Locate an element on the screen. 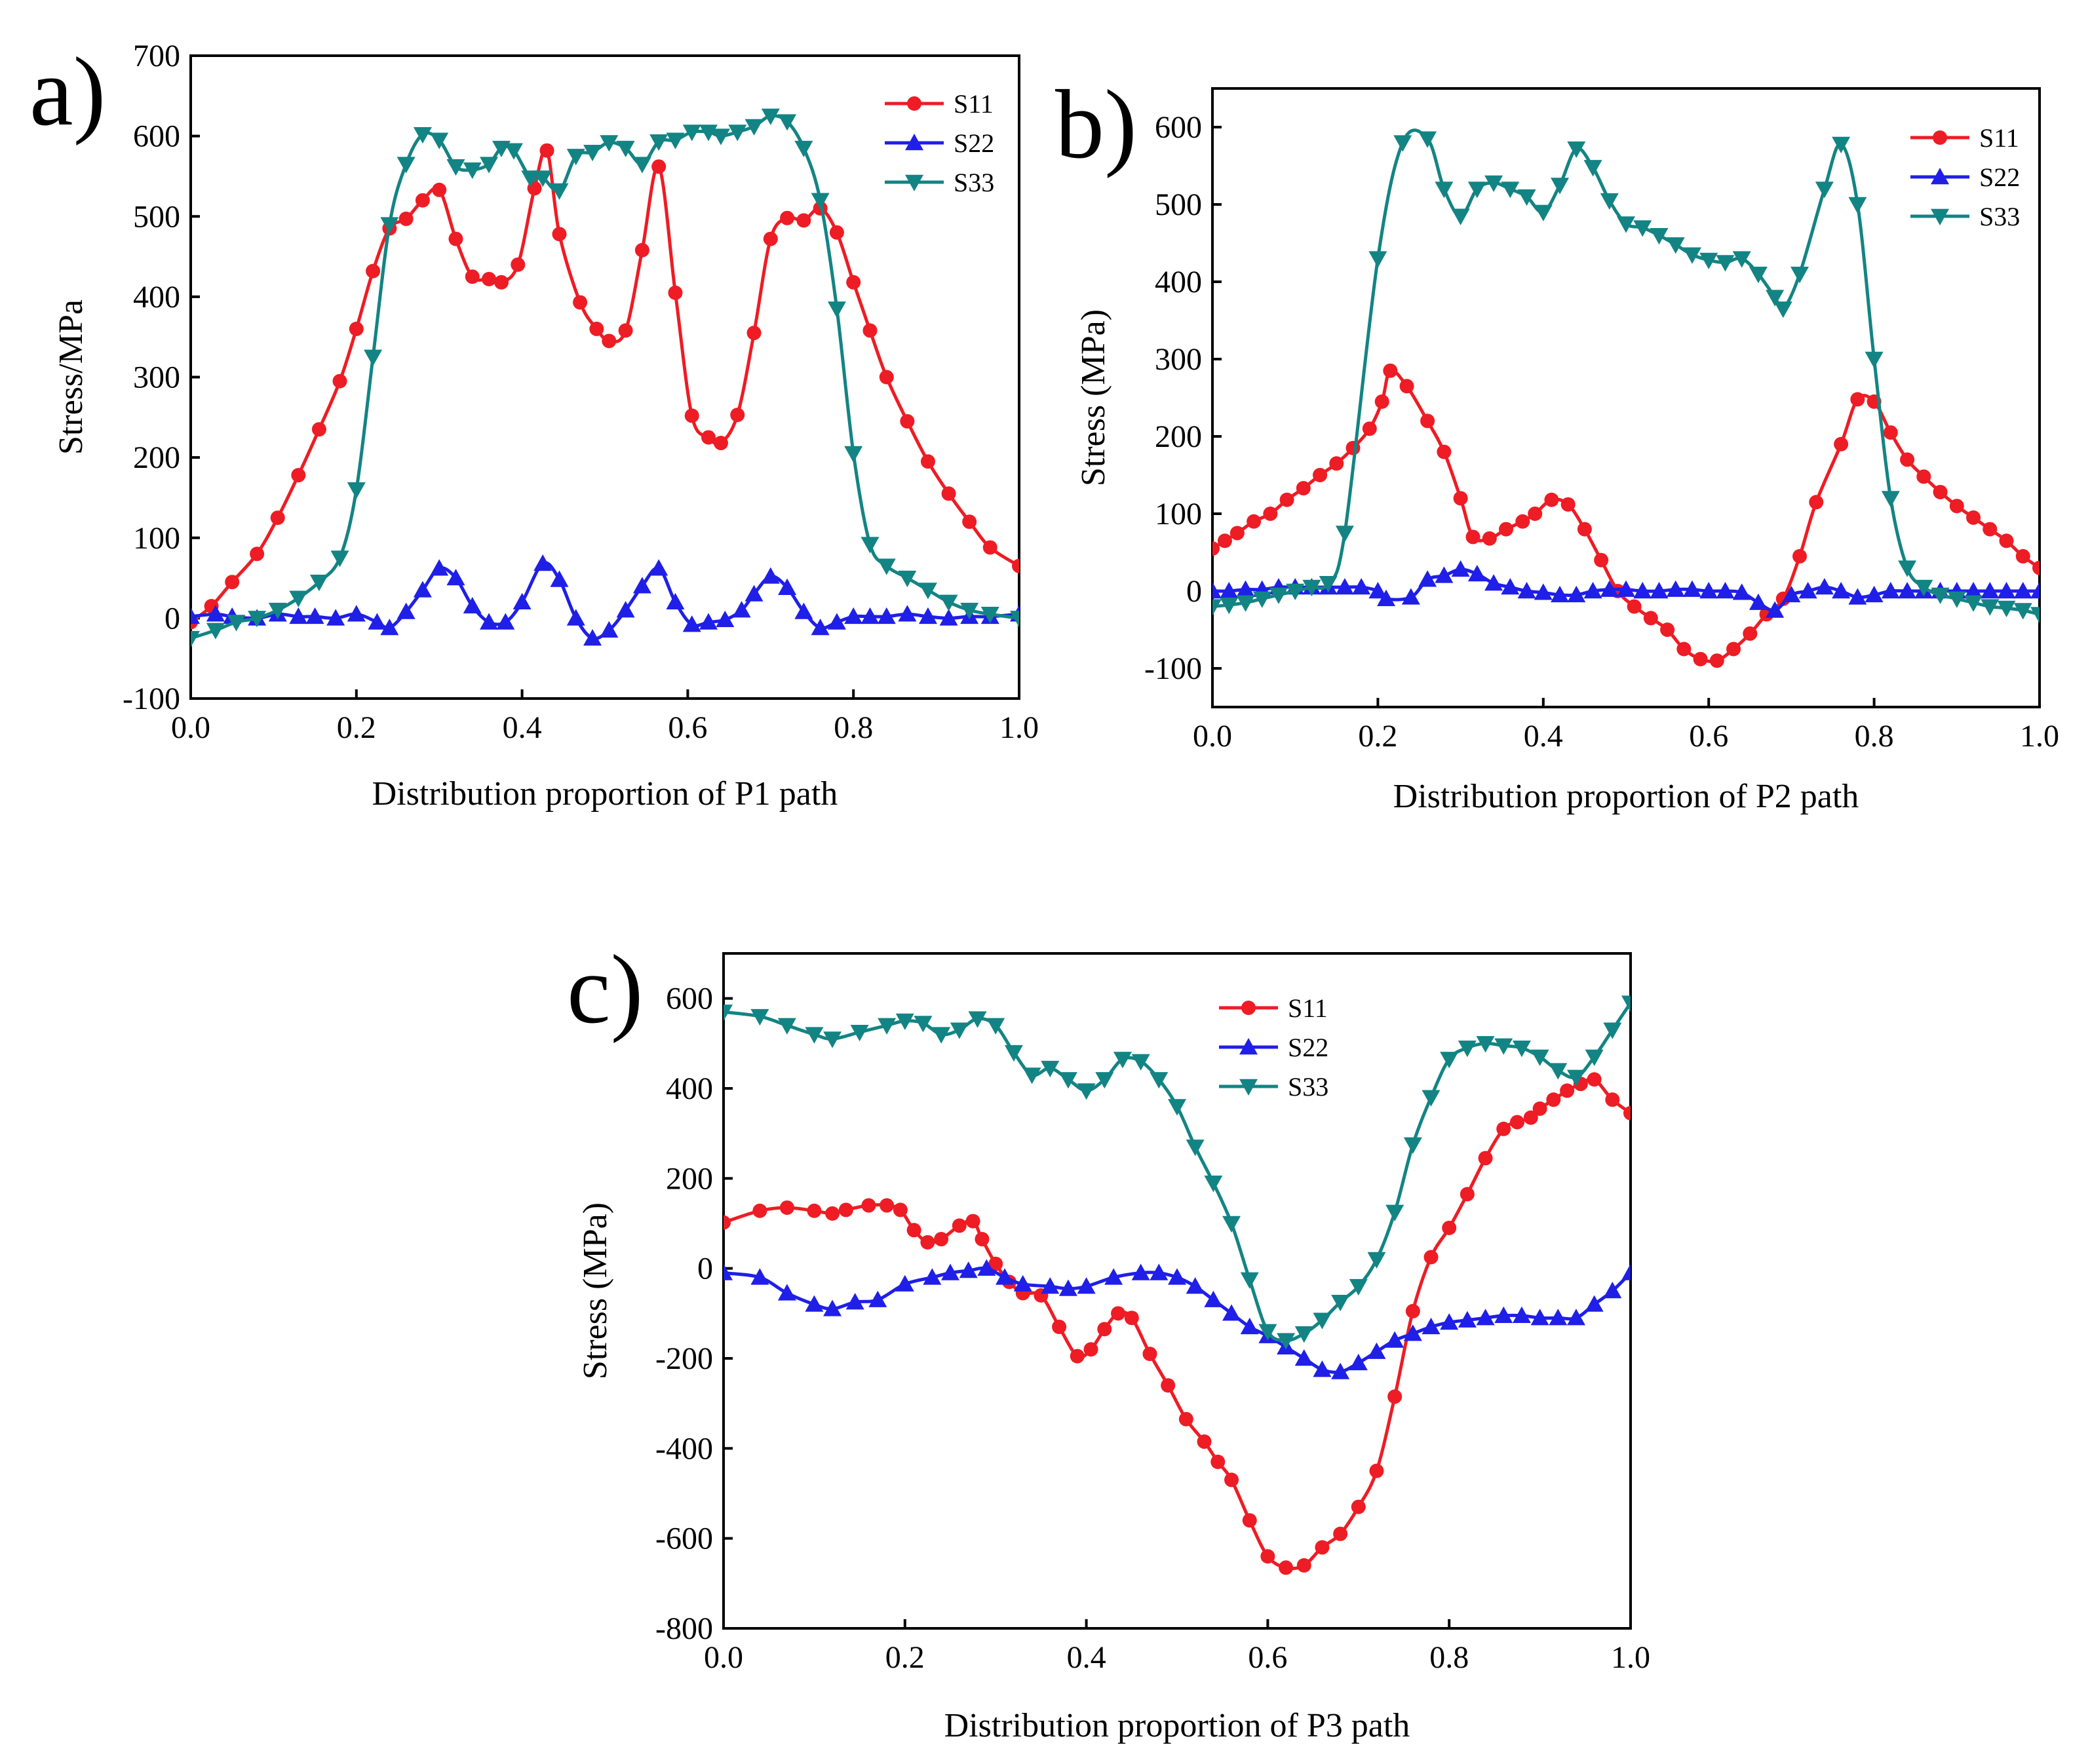 Image resolution: width=2090 pixels, height=1764 pixels. x-tick-label: 0.8 is located at coordinates (1449, 1657).